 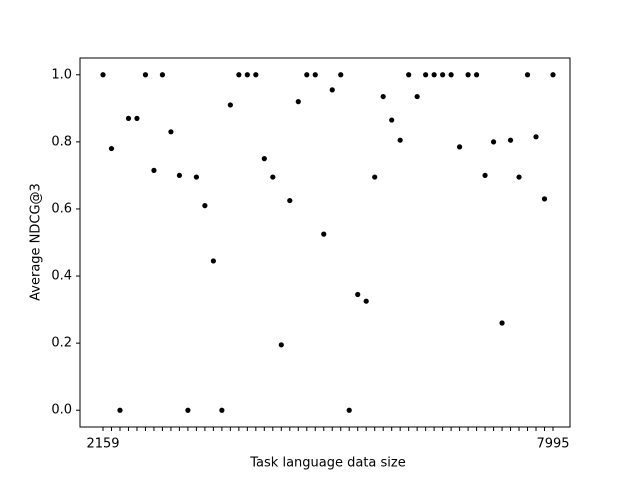 I want to click on y-tick-label: 0.4, so click(x=61, y=276).